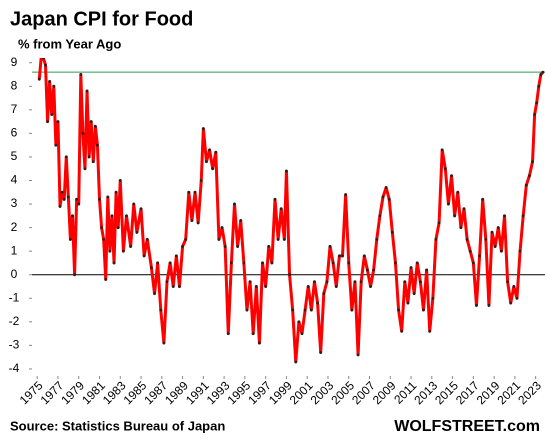  I want to click on y-tick-label: 5, so click(14, 156).